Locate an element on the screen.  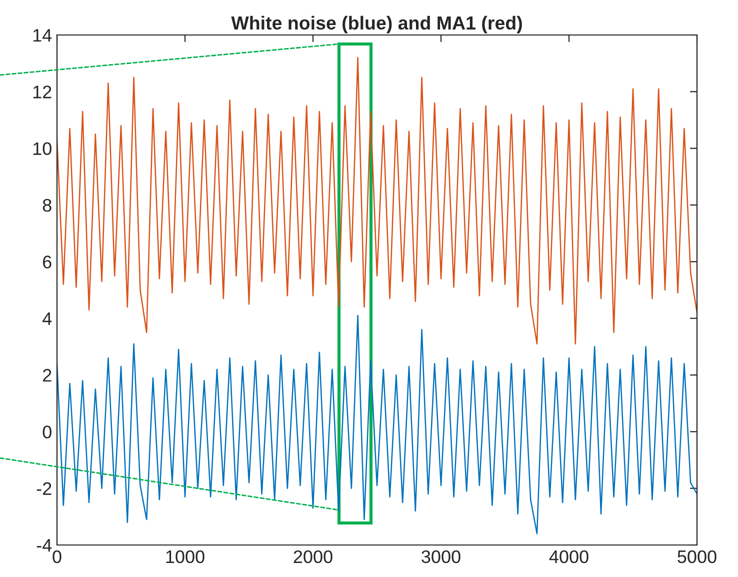
y-tick-label: 4 is located at coordinates (47, 318).